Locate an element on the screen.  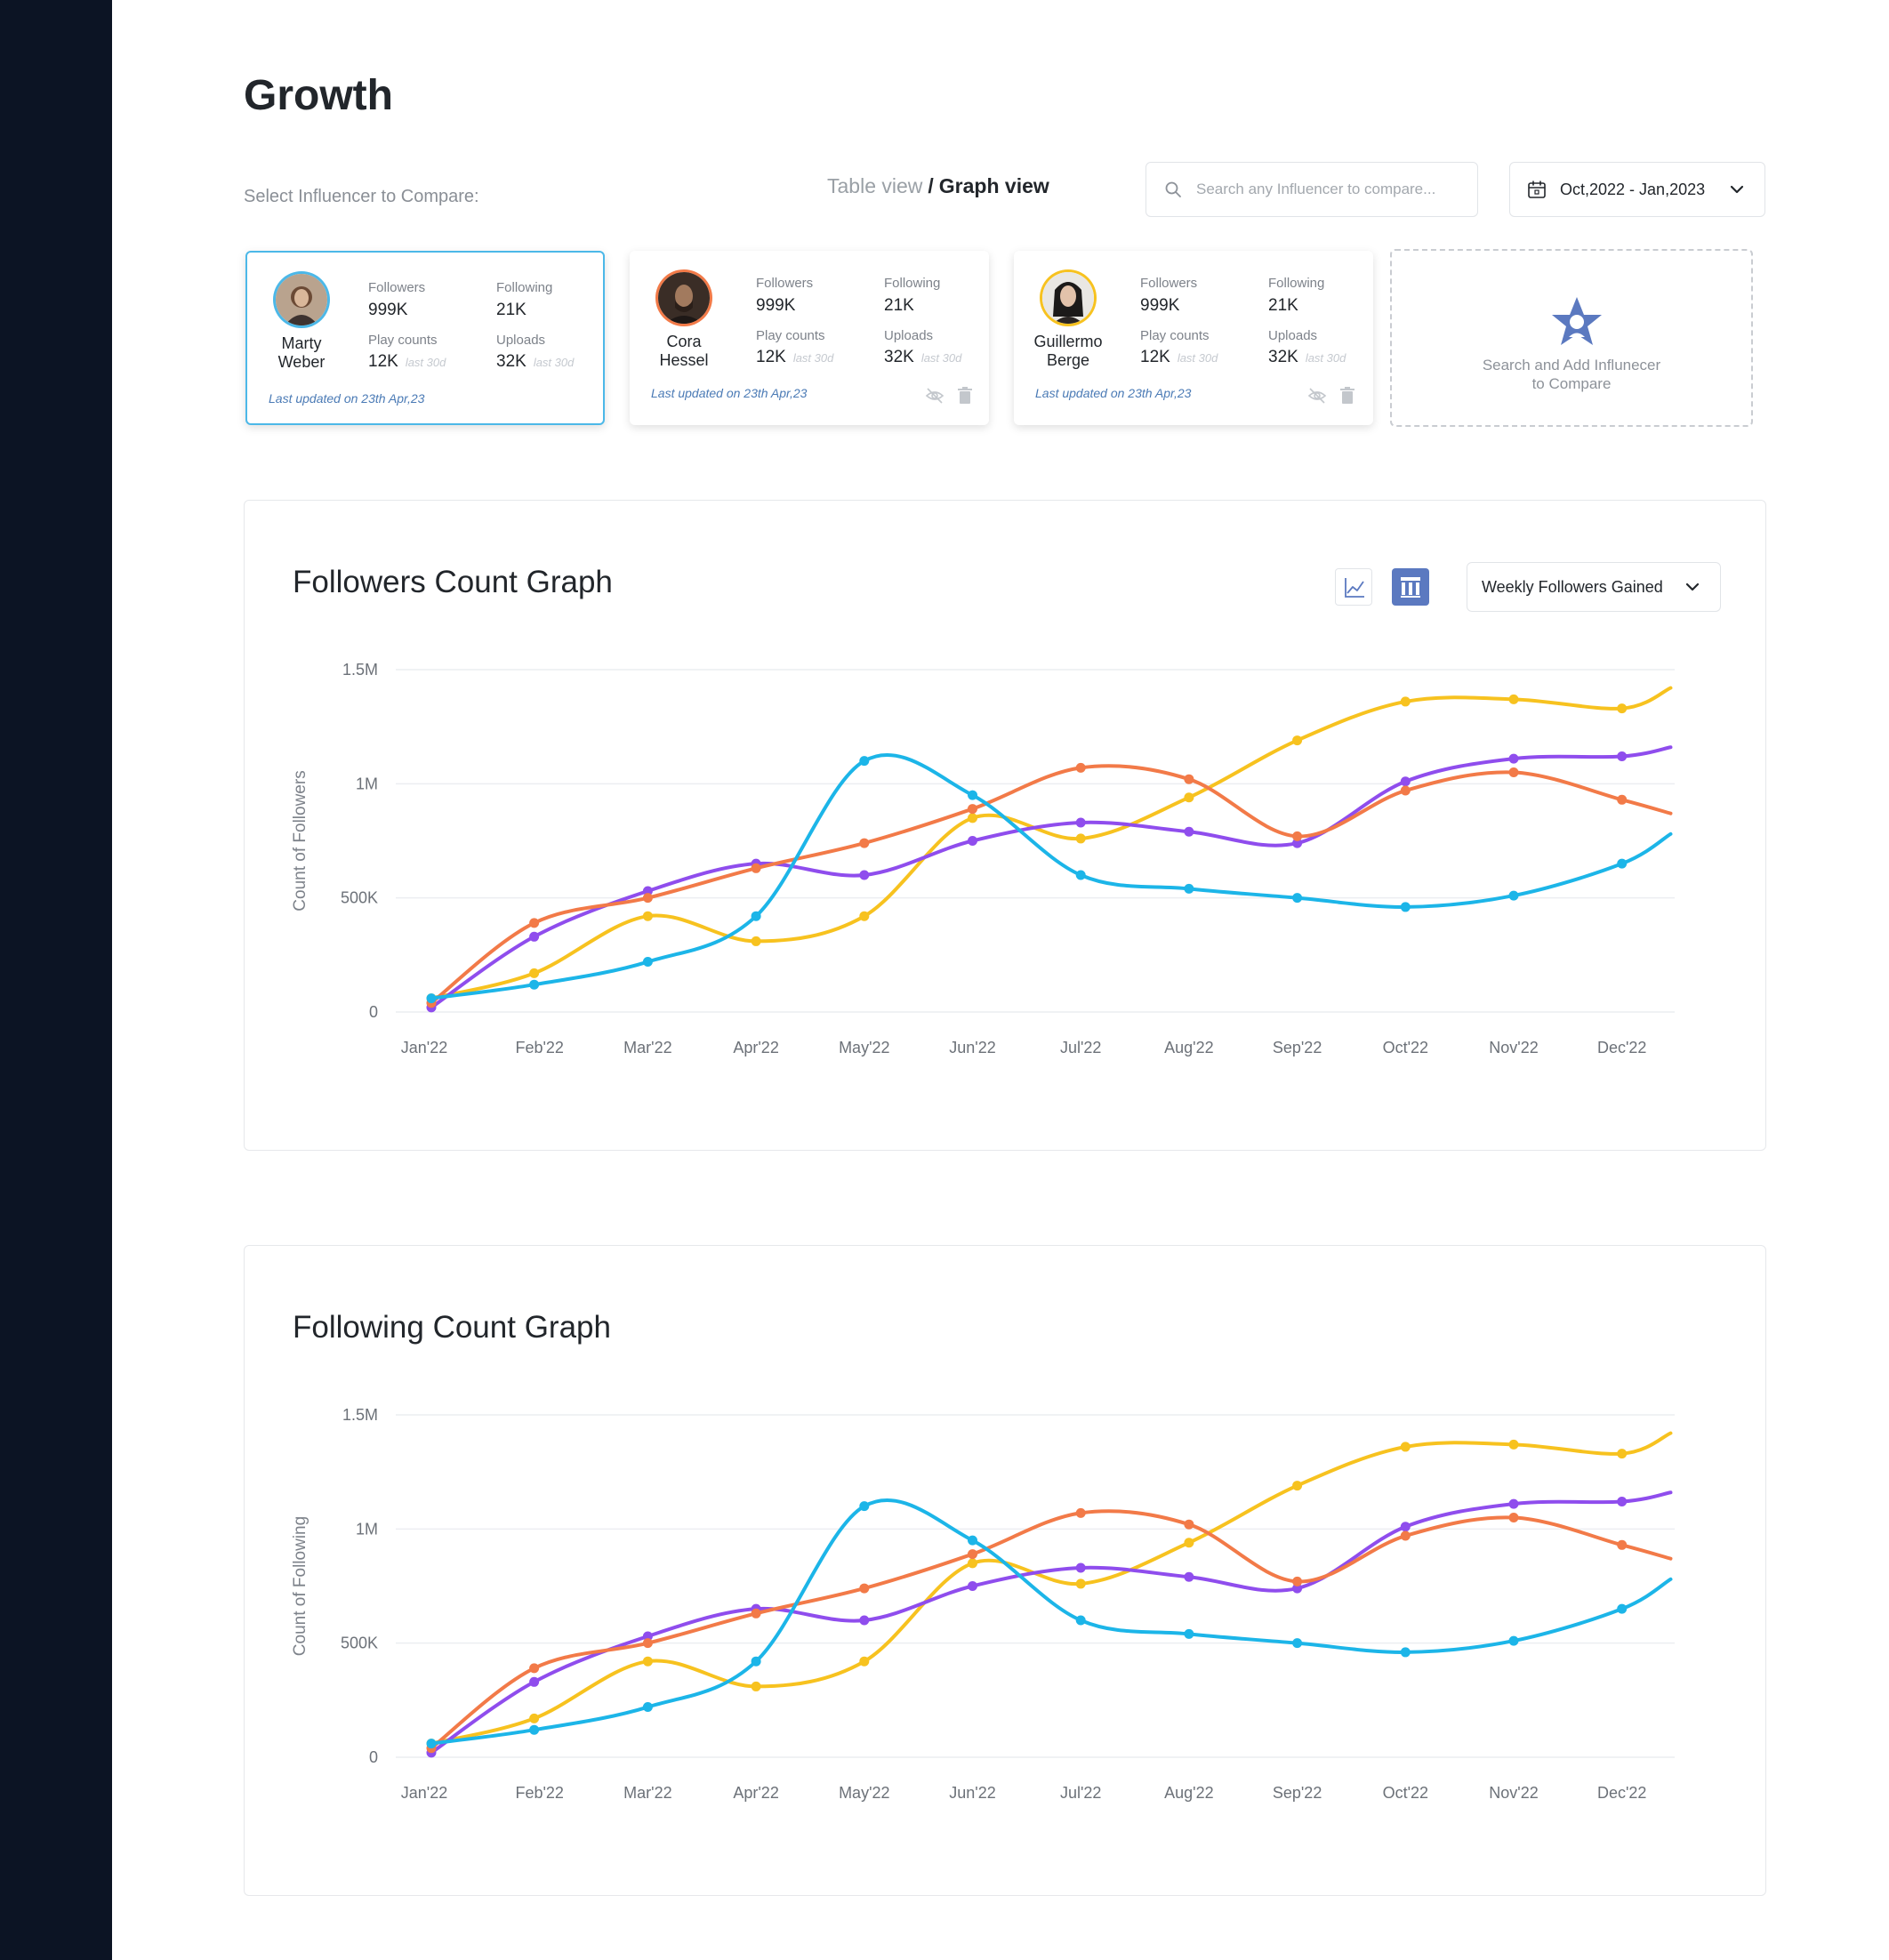
search-icon is located at coordinates (1173, 189).